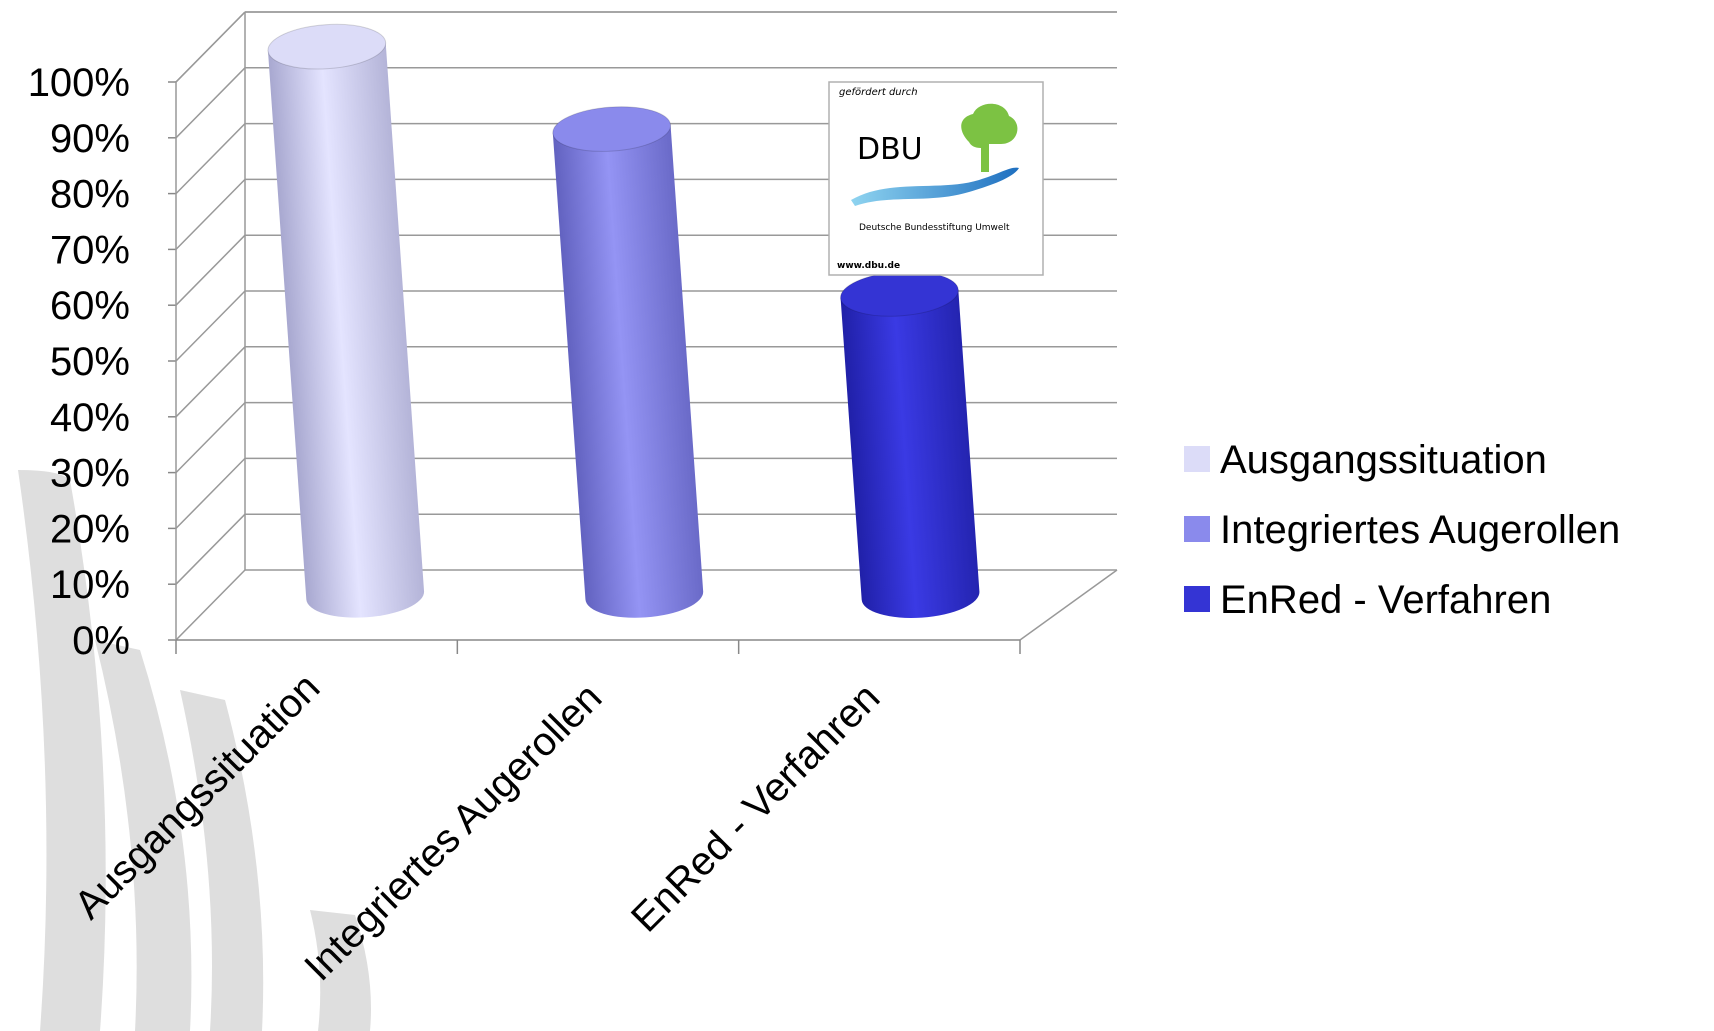  Describe the element at coordinates (90, 250) in the screenshot. I see `y-tick-label: 70%` at that location.